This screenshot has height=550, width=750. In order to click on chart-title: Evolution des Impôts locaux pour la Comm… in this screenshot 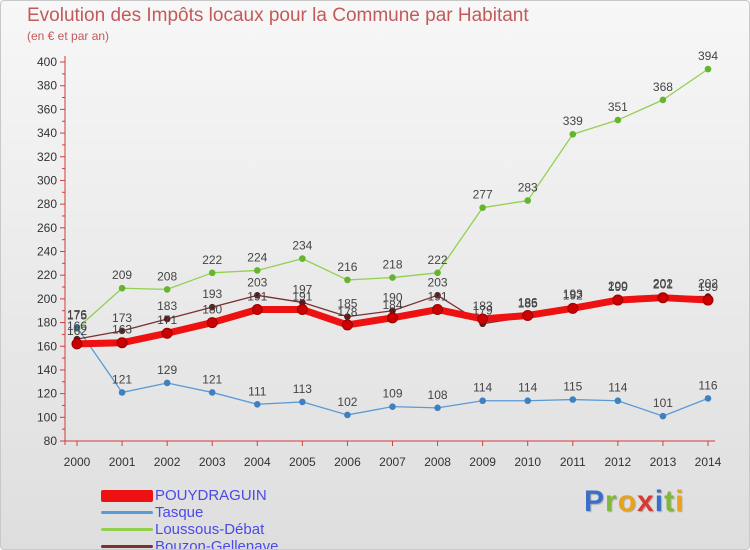, I will do `click(278, 15)`.